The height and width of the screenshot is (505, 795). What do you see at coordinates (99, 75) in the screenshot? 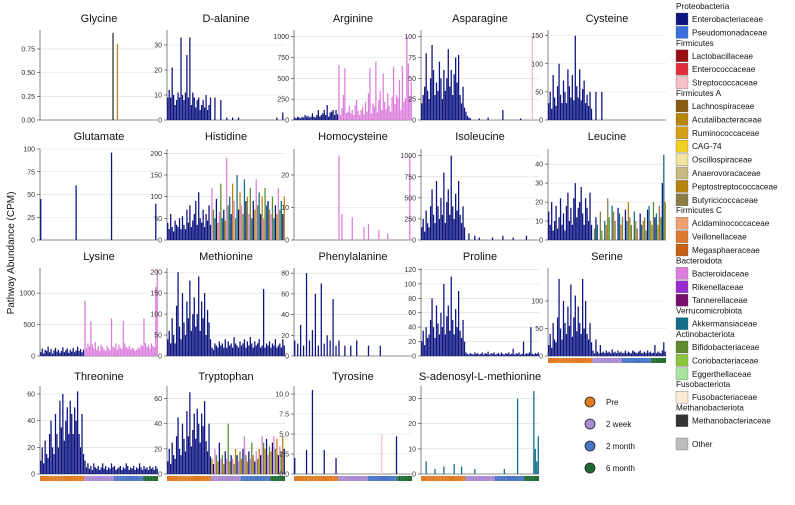
I see `panel-background` at bounding box center [99, 75].